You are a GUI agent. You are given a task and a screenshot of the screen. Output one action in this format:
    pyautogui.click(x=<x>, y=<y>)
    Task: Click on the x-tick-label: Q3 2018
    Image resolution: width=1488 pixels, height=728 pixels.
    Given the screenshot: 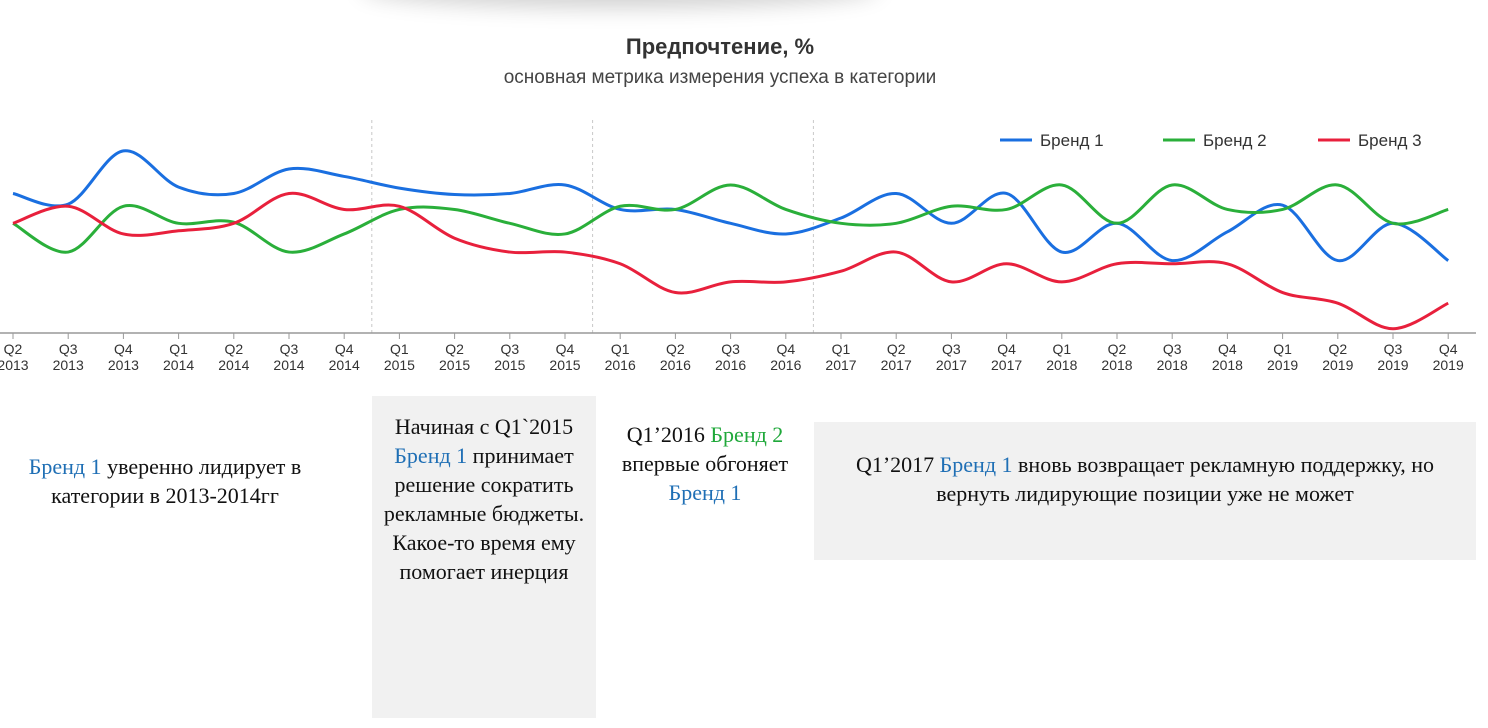 What is the action you would take?
    pyautogui.click(x=1172, y=357)
    